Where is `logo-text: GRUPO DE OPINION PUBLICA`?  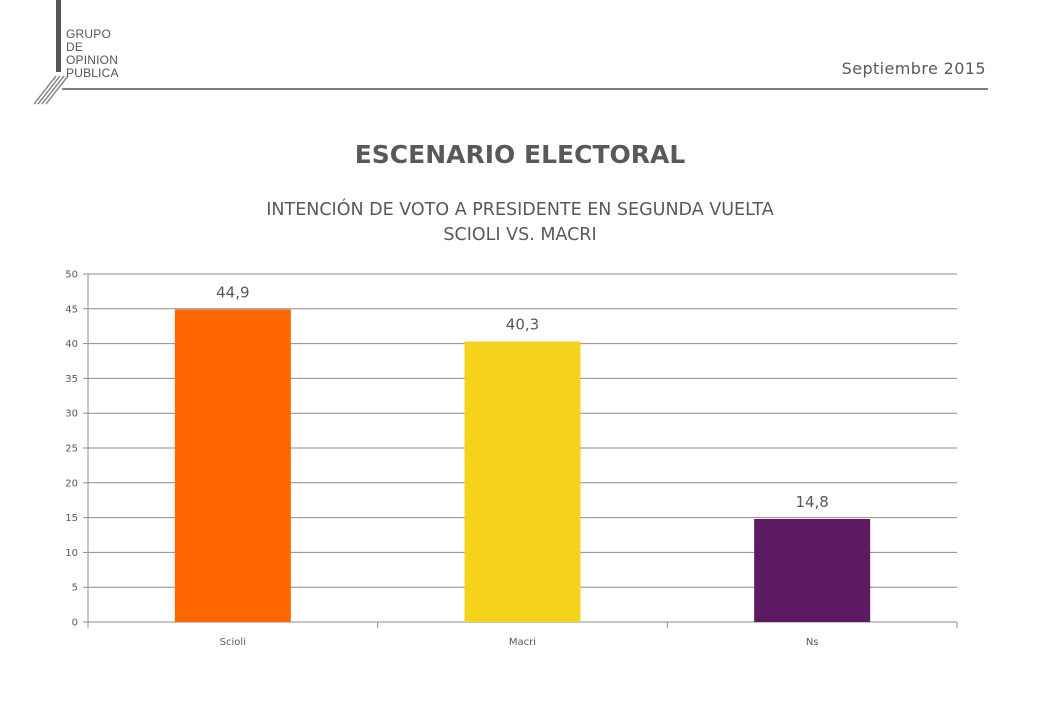
logo-text: GRUPO DE OPINION PUBLICA is located at coordinates (111, 54).